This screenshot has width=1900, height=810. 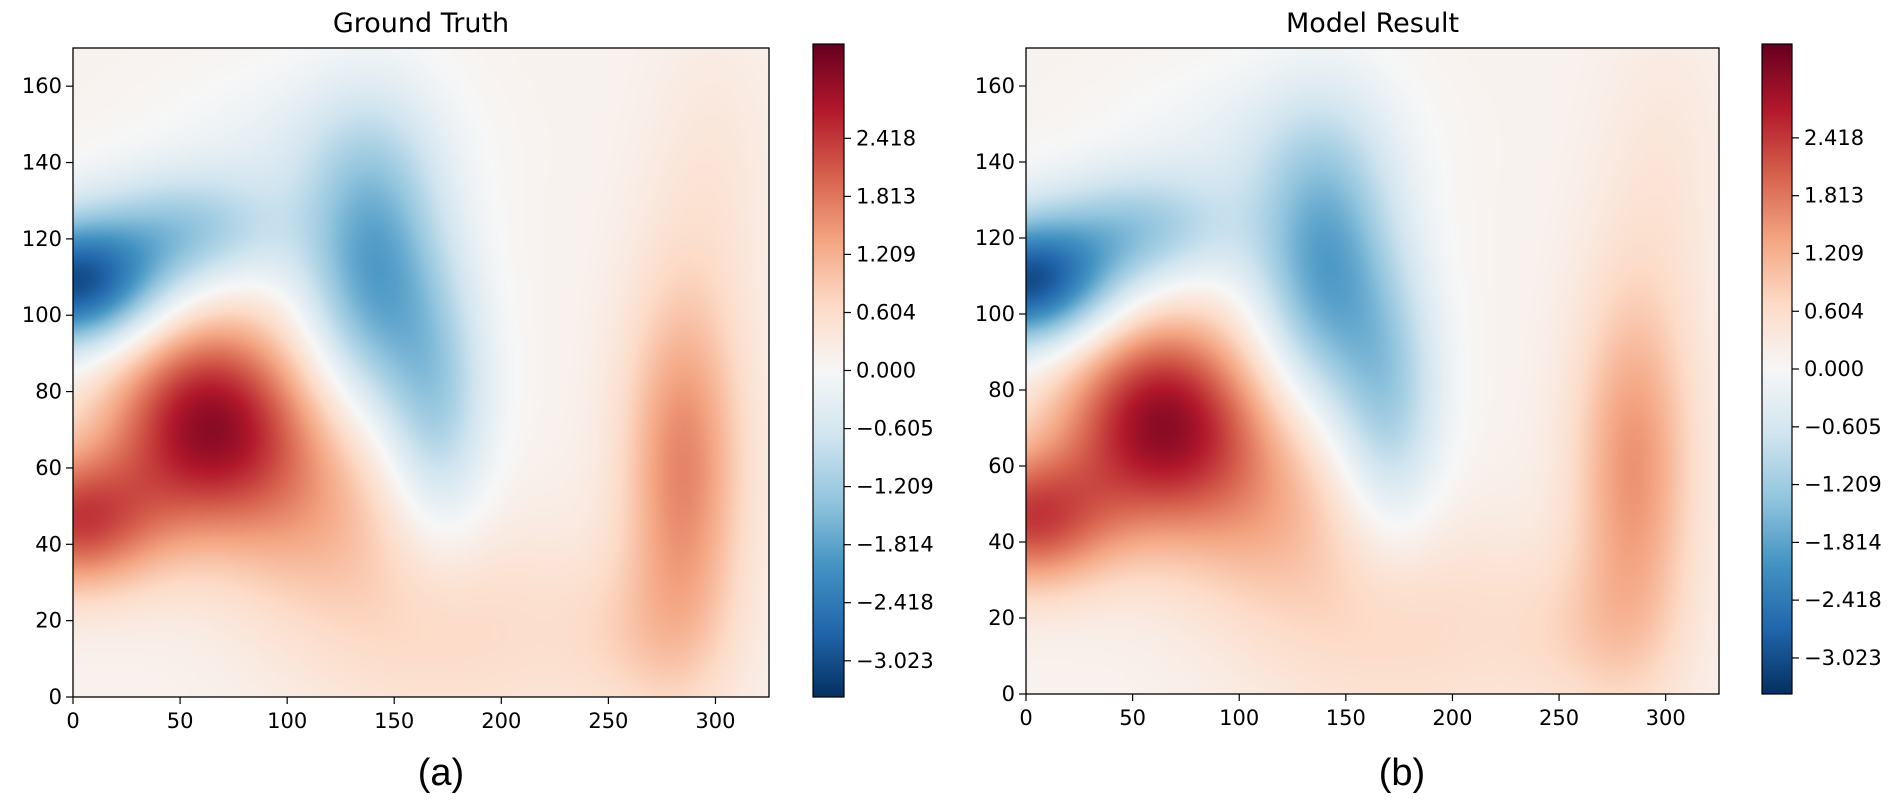 What do you see at coordinates (287, 721) in the screenshot?
I see `ground-truth-xtick-label: 100` at bounding box center [287, 721].